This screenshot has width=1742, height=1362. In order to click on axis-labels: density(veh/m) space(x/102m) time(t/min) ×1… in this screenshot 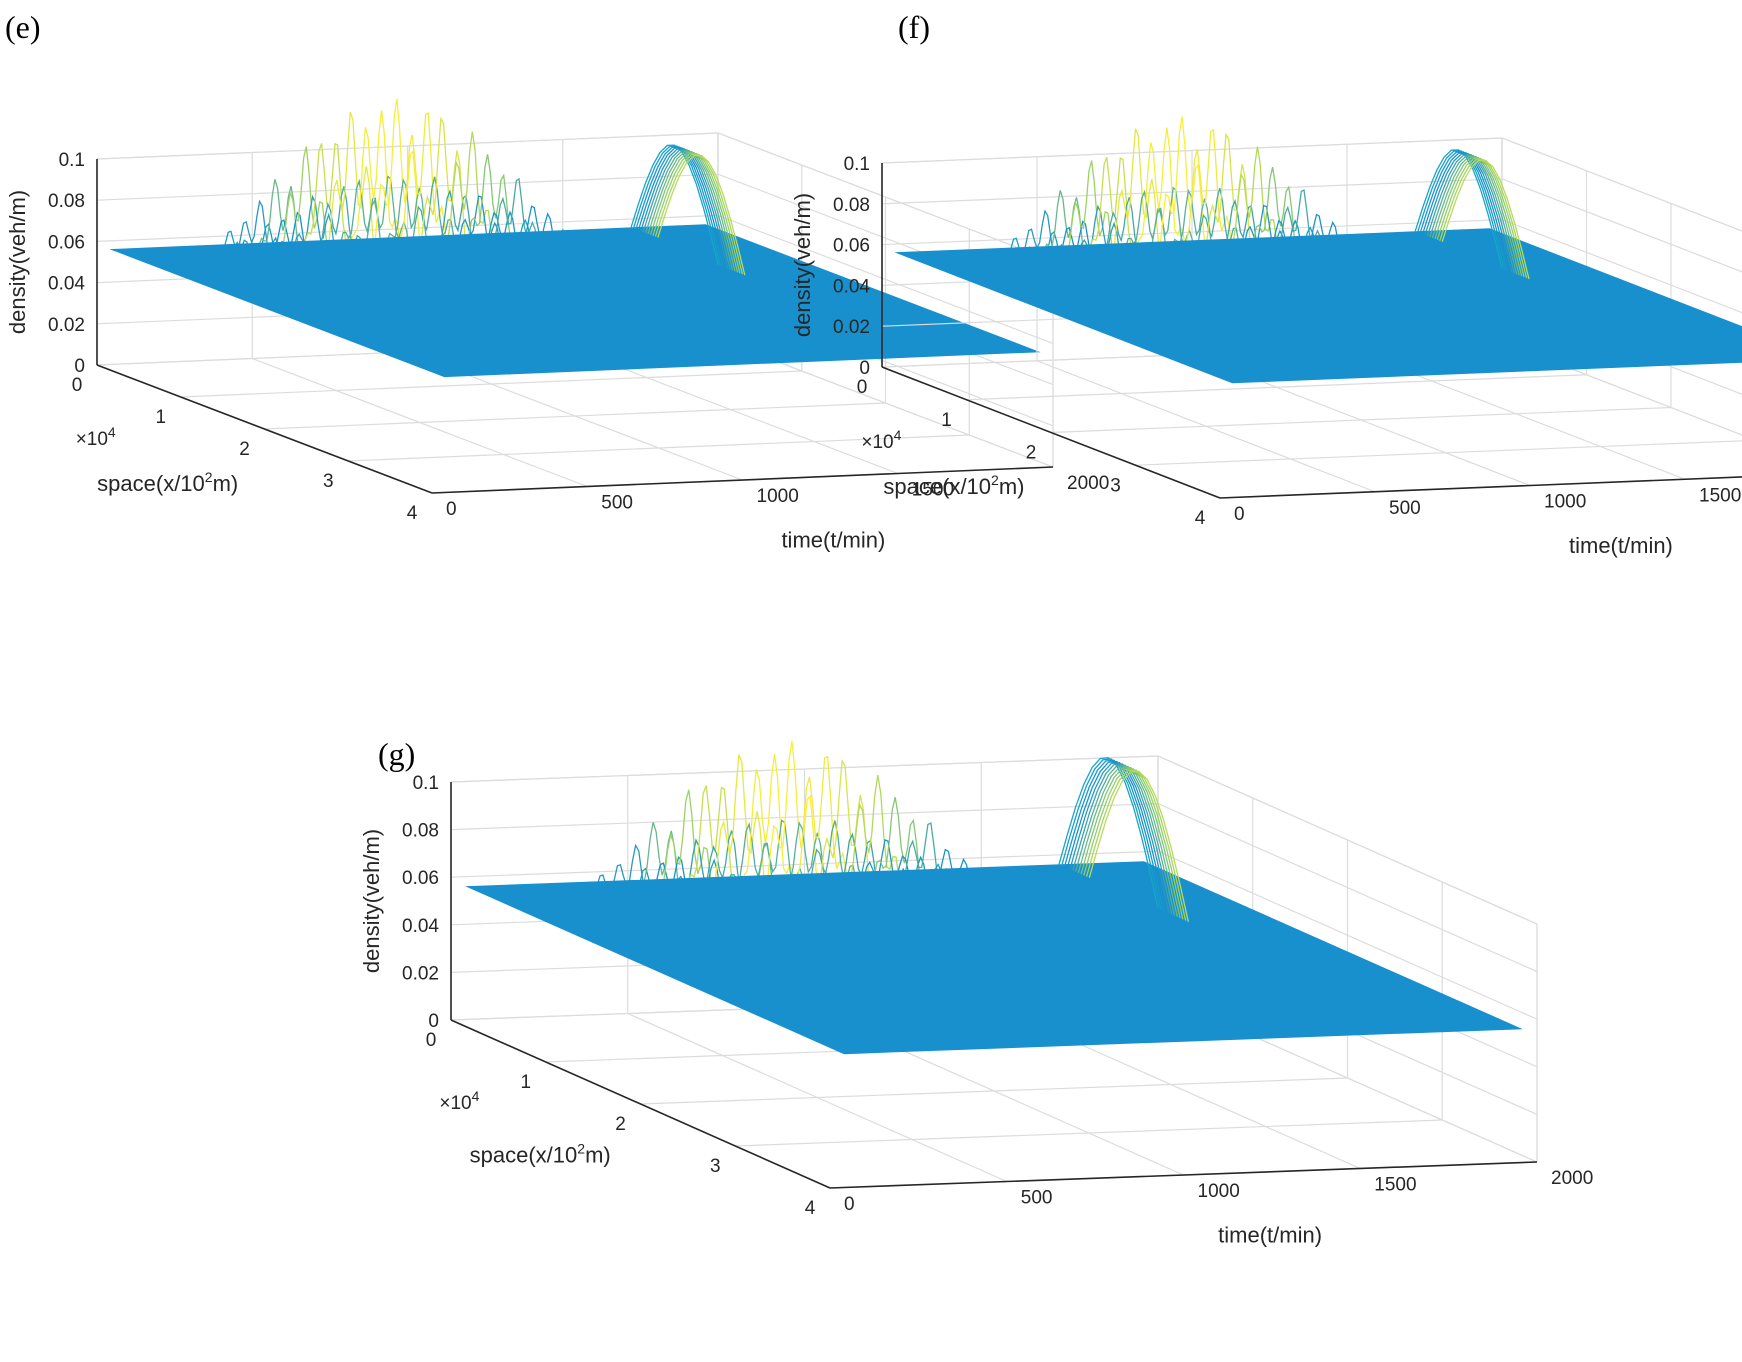, I will do `click(1231, 375)`.